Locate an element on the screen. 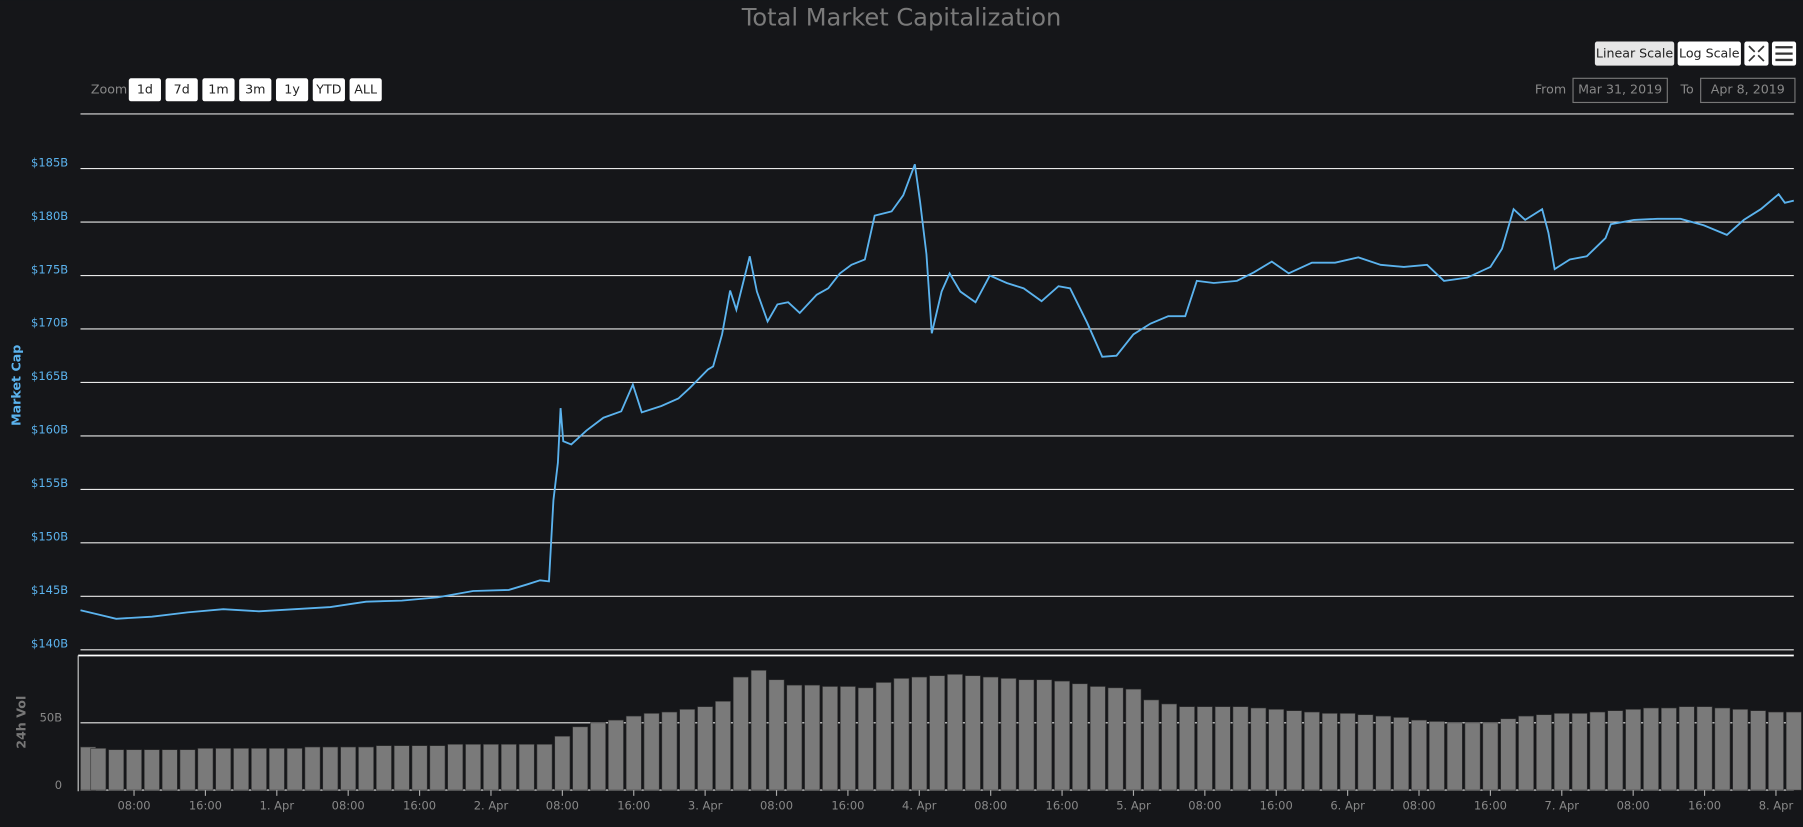  scale-button-label: Linear Scale is located at coordinates (1634, 53).